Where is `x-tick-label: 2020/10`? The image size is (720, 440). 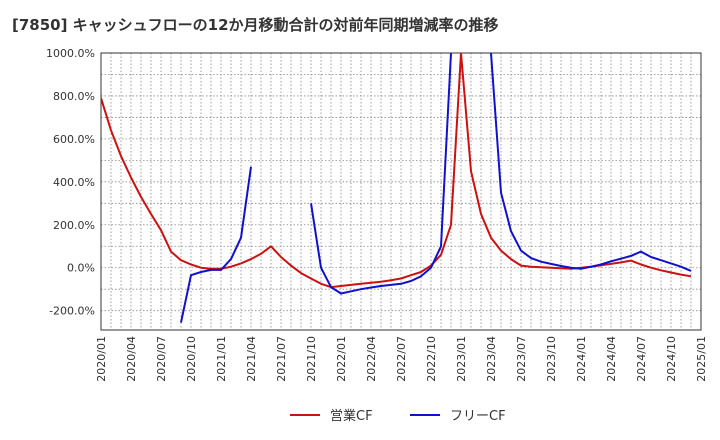
x-tick-label: 2020/10 is located at coordinates (191, 359).